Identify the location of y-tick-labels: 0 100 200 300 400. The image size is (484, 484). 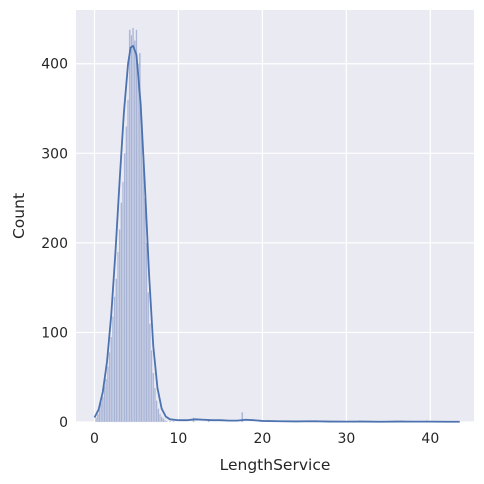
(54, 244).